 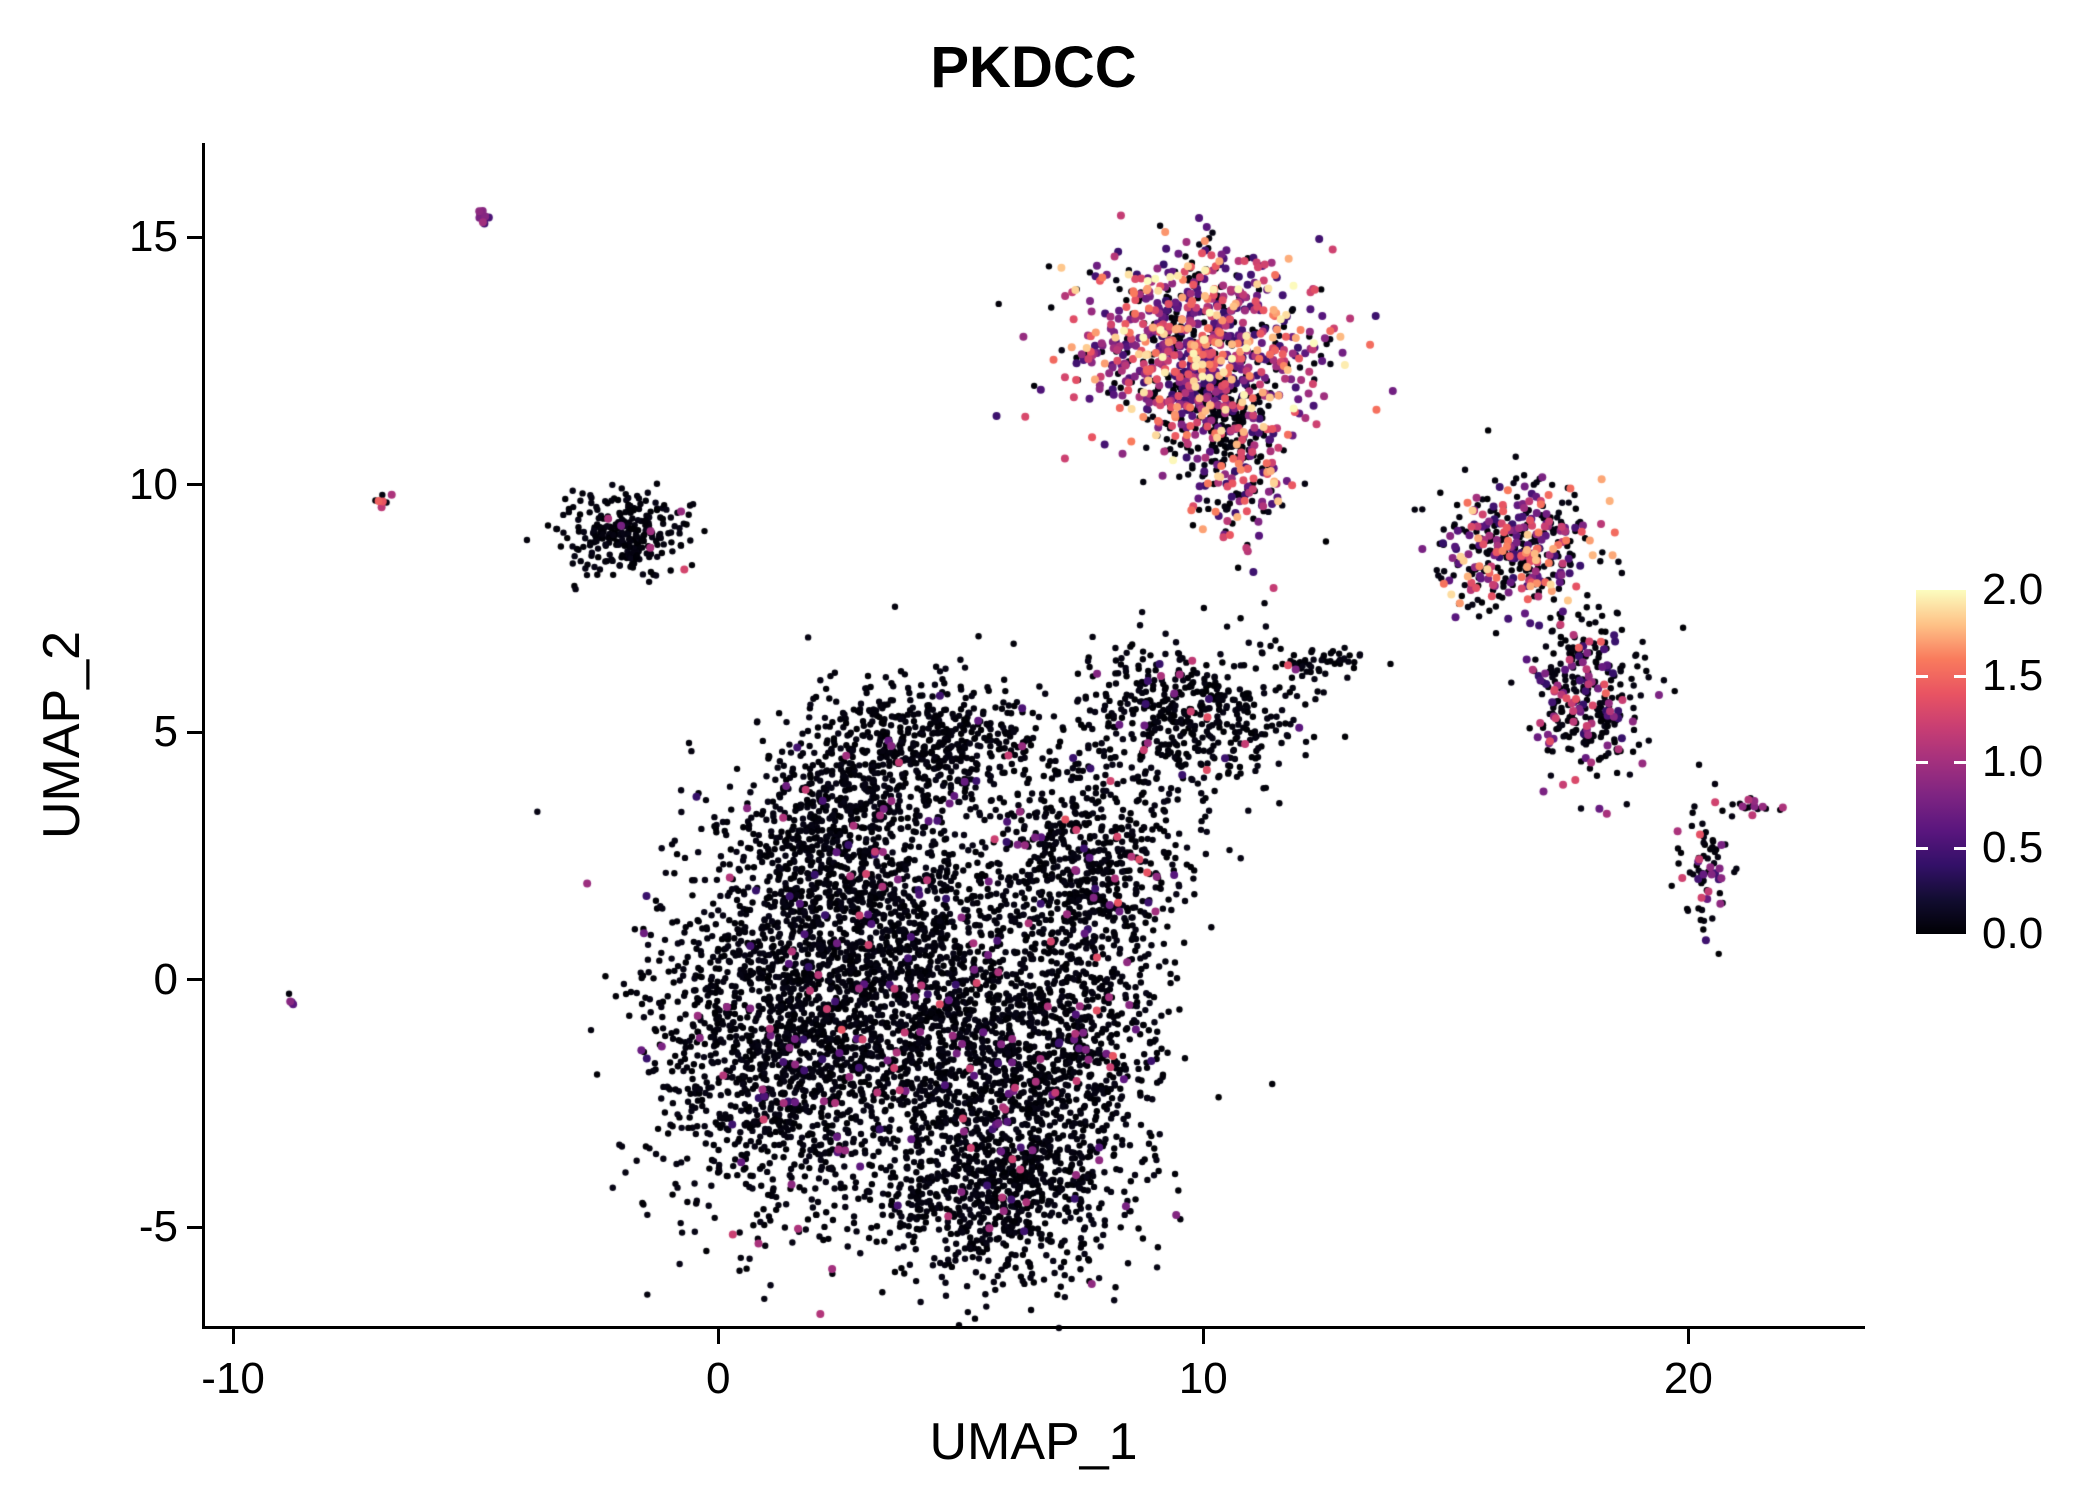 What do you see at coordinates (203, 736) in the screenshot?
I see `y-axis-line` at bounding box center [203, 736].